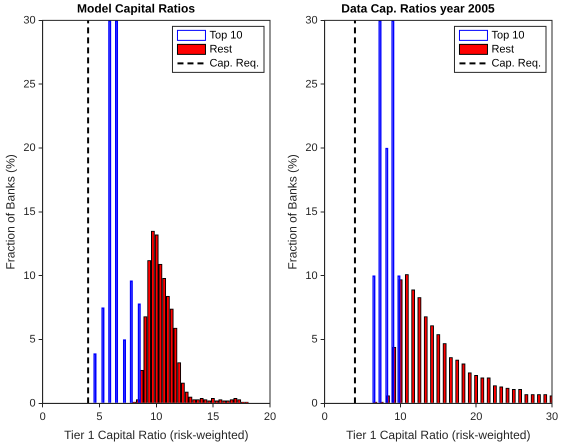 Image resolution: width=565 pixels, height=447 pixels. What do you see at coordinates (552, 417) in the screenshot?
I see `x-tick-label: 30` at bounding box center [552, 417].